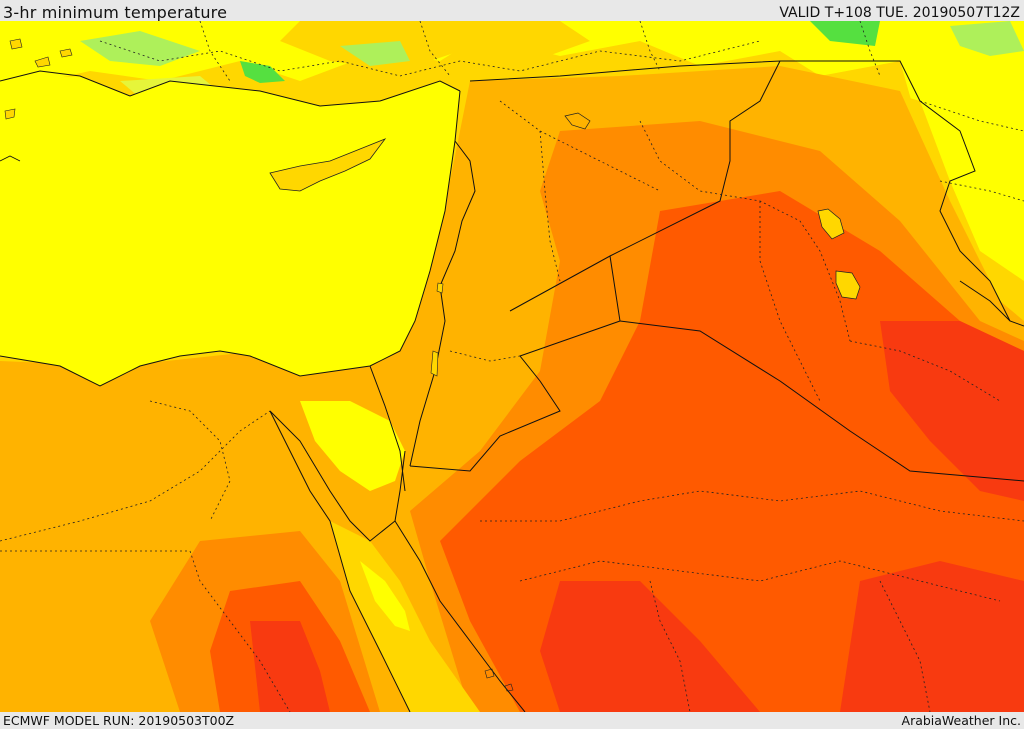  Describe the element at coordinates (457, 213) in the screenshot. I see `border-lebanon-syria` at that location.